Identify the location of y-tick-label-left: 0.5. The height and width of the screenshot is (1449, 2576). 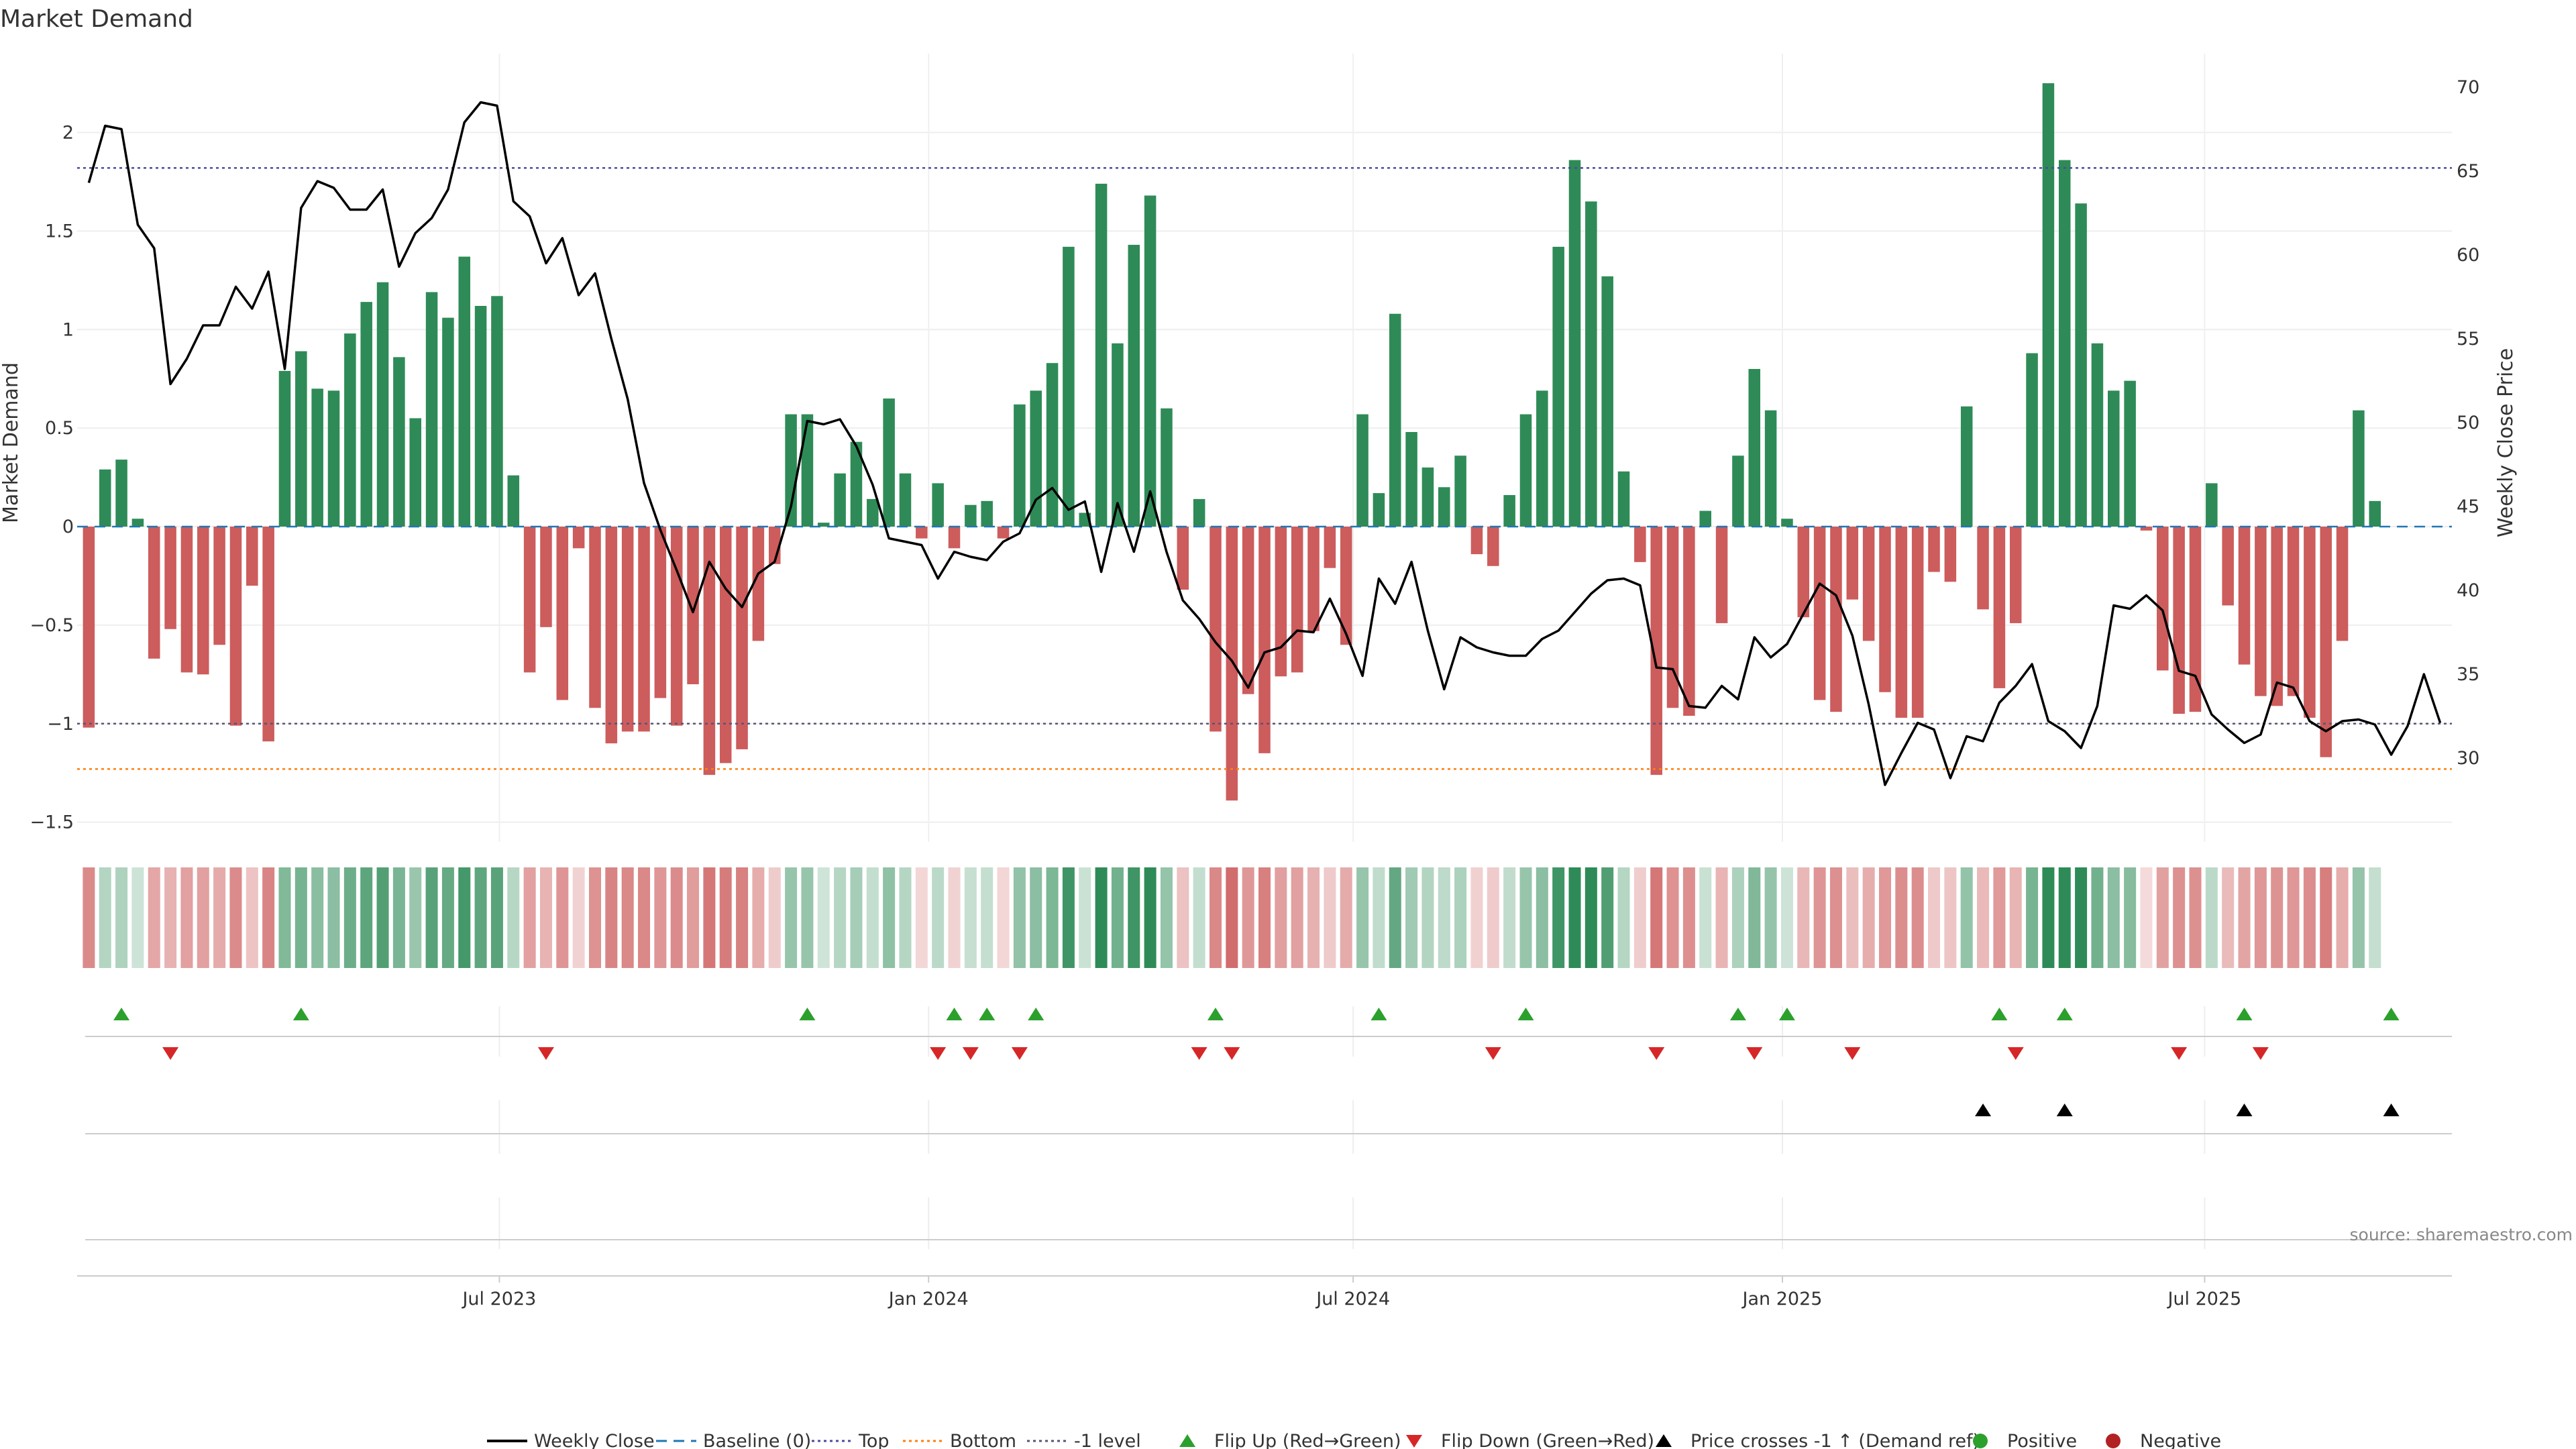
(59, 428).